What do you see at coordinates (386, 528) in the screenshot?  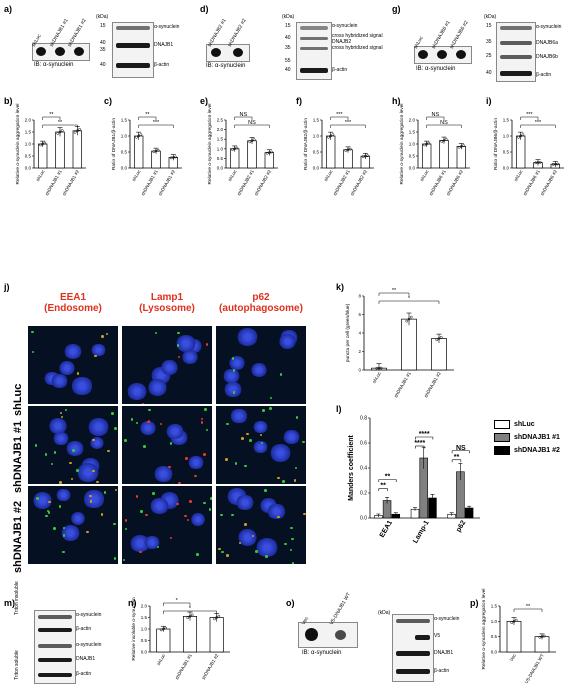 I see `x-tick-label: EEA1` at bounding box center [386, 528].